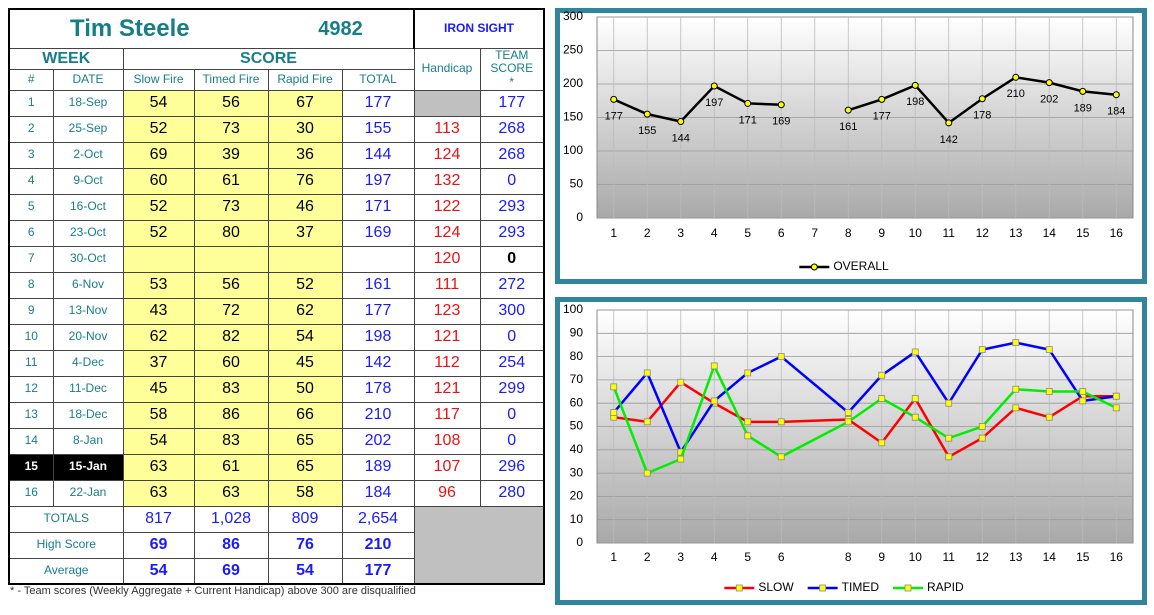  Describe the element at coordinates (478, 28) in the screenshot. I see `team-name: IRON SIGHT` at that location.